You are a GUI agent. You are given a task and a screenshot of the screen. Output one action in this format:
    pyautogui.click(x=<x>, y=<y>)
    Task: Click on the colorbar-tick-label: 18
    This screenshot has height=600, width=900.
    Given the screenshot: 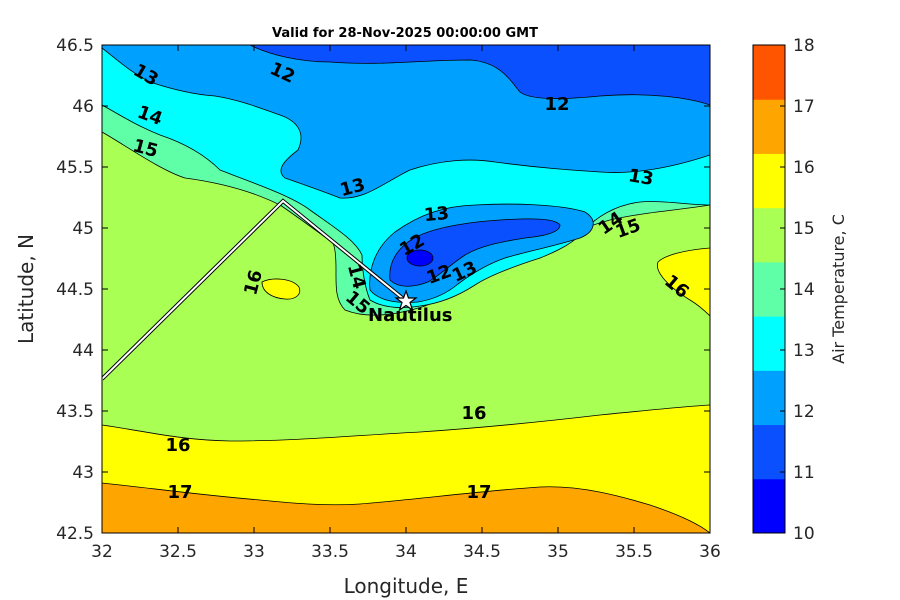 What is the action you would take?
    pyautogui.click(x=804, y=46)
    